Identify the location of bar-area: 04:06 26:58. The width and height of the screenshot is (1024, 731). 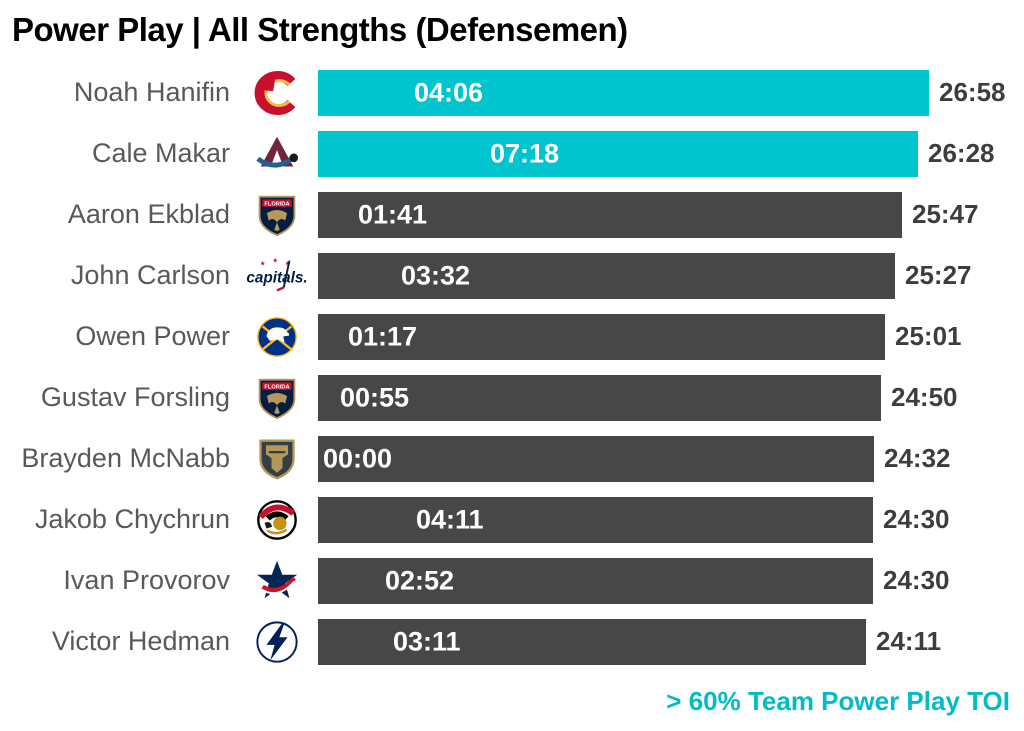
(671, 92).